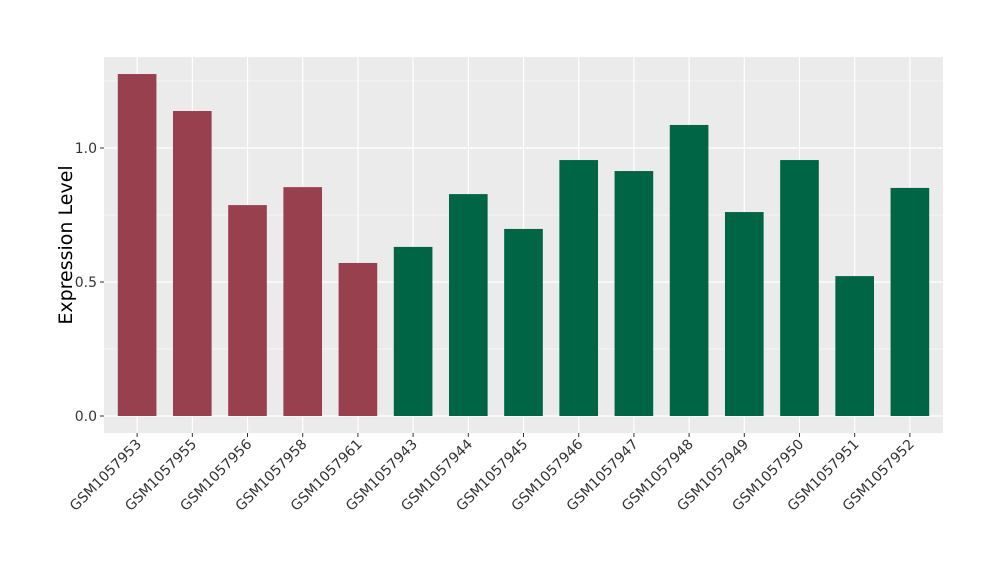 This screenshot has height=584, width=1000. Describe the element at coordinates (910, 301) in the screenshot. I see `bar-GSM1057952` at that location.